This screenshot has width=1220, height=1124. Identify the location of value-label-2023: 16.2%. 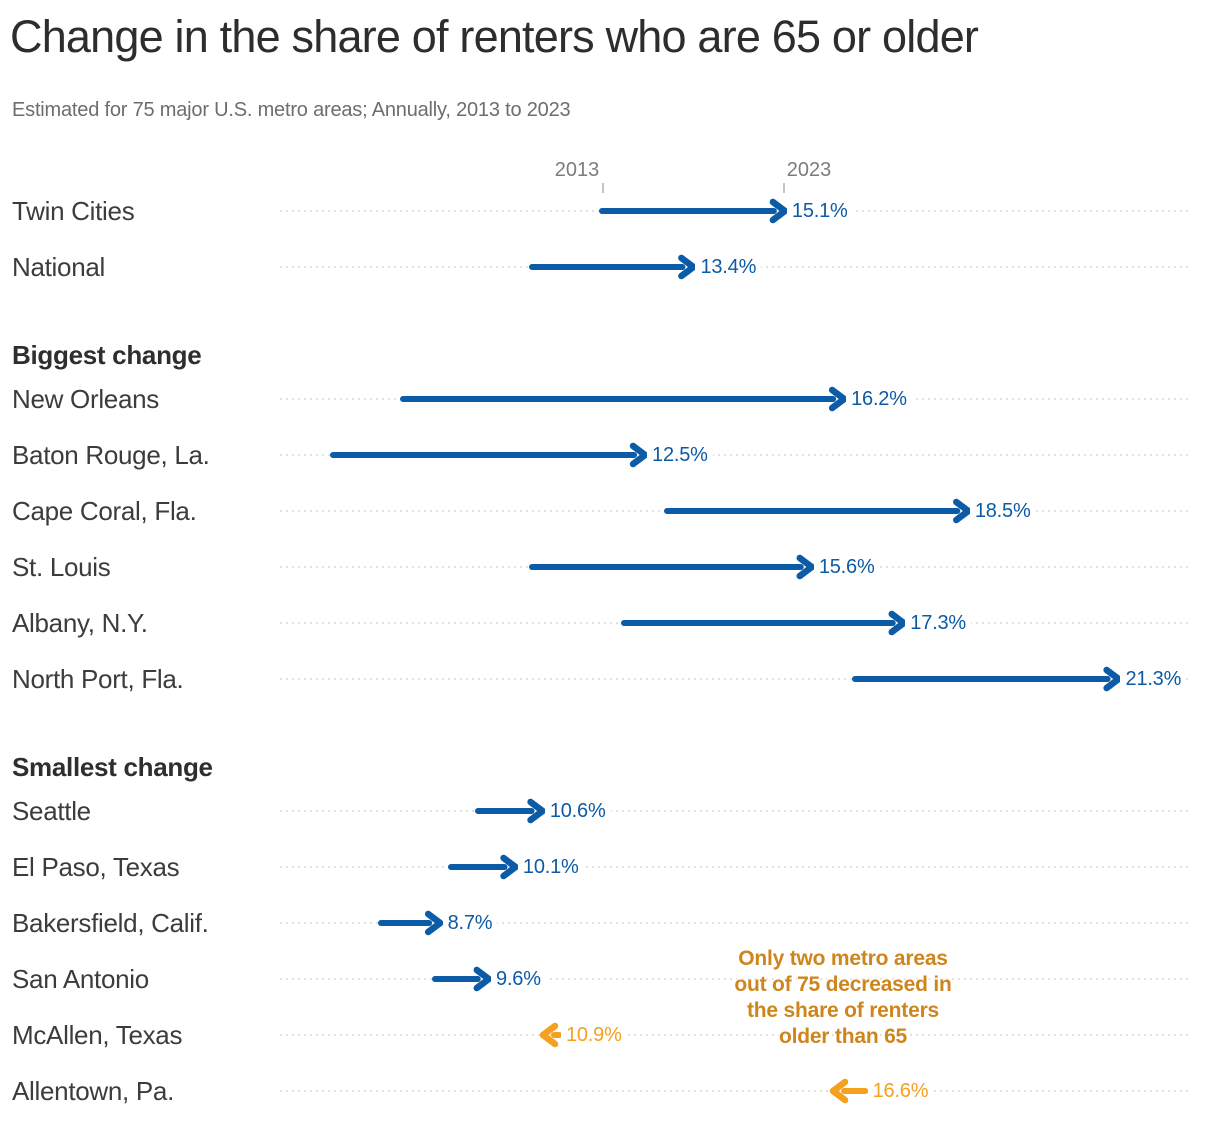
(879, 399).